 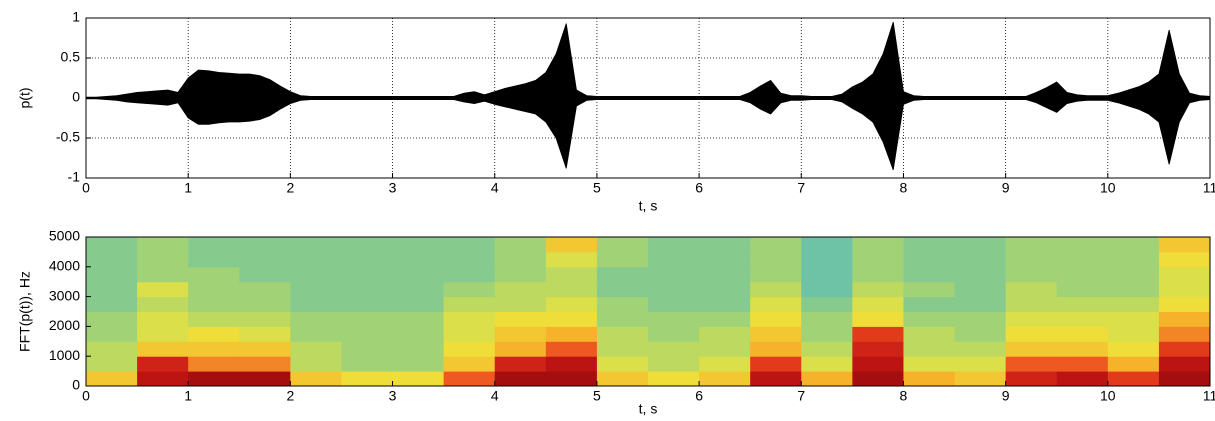 What do you see at coordinates (648, 409) in the screenshot?
I see `x-axis-label: t, s` at bounding box center [648, 409].